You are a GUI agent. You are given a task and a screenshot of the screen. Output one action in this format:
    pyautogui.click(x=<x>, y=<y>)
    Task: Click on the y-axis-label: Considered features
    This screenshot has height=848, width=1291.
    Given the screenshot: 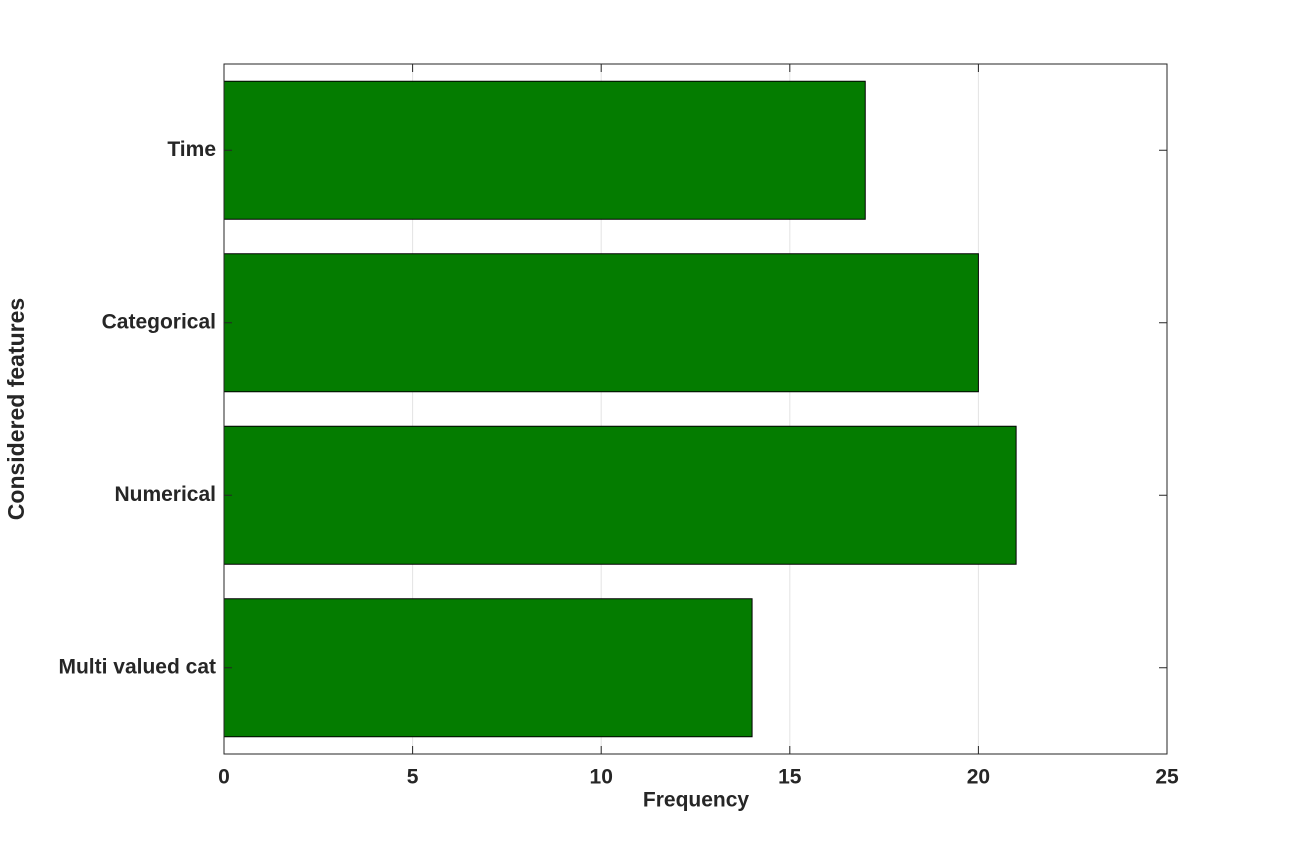 What is the action you would take?
    pyautogui.click(x=16, y=409)
    